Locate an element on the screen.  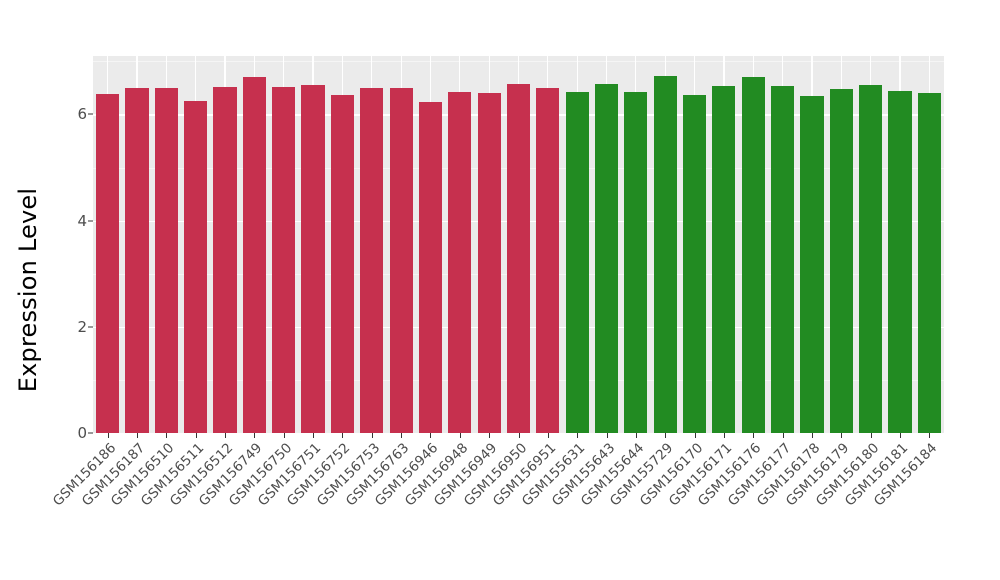
y-axis: 0 2 4 6 is located at coordinates (74, 290).